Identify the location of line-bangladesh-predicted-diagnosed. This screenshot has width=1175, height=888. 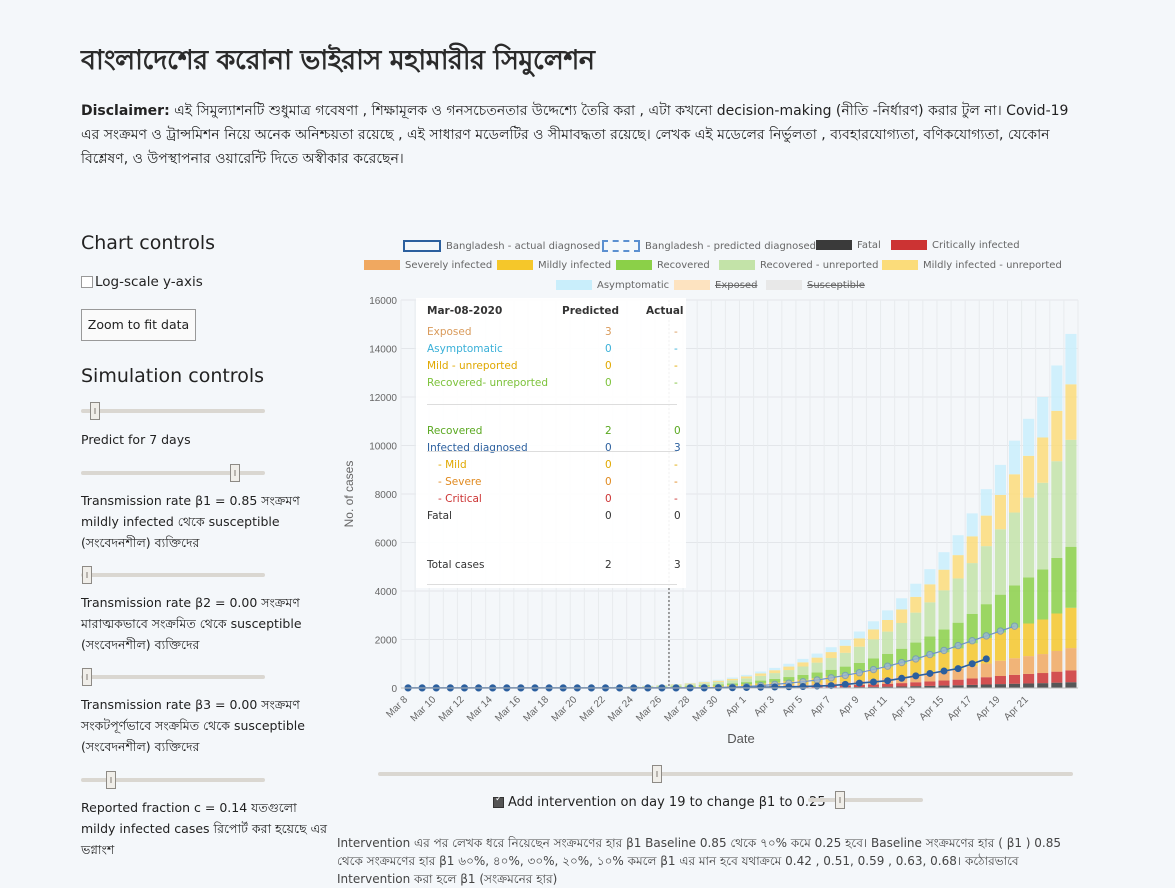
(711, 657).